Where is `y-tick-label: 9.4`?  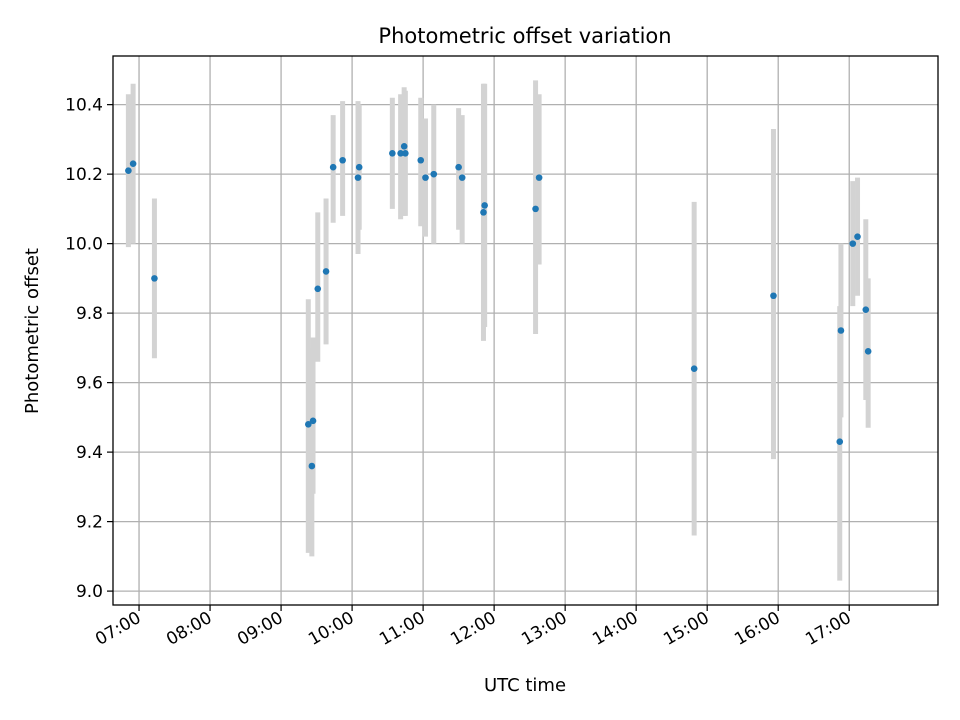 y-tick-label: 9.4 is located at coordinates (89, 453).